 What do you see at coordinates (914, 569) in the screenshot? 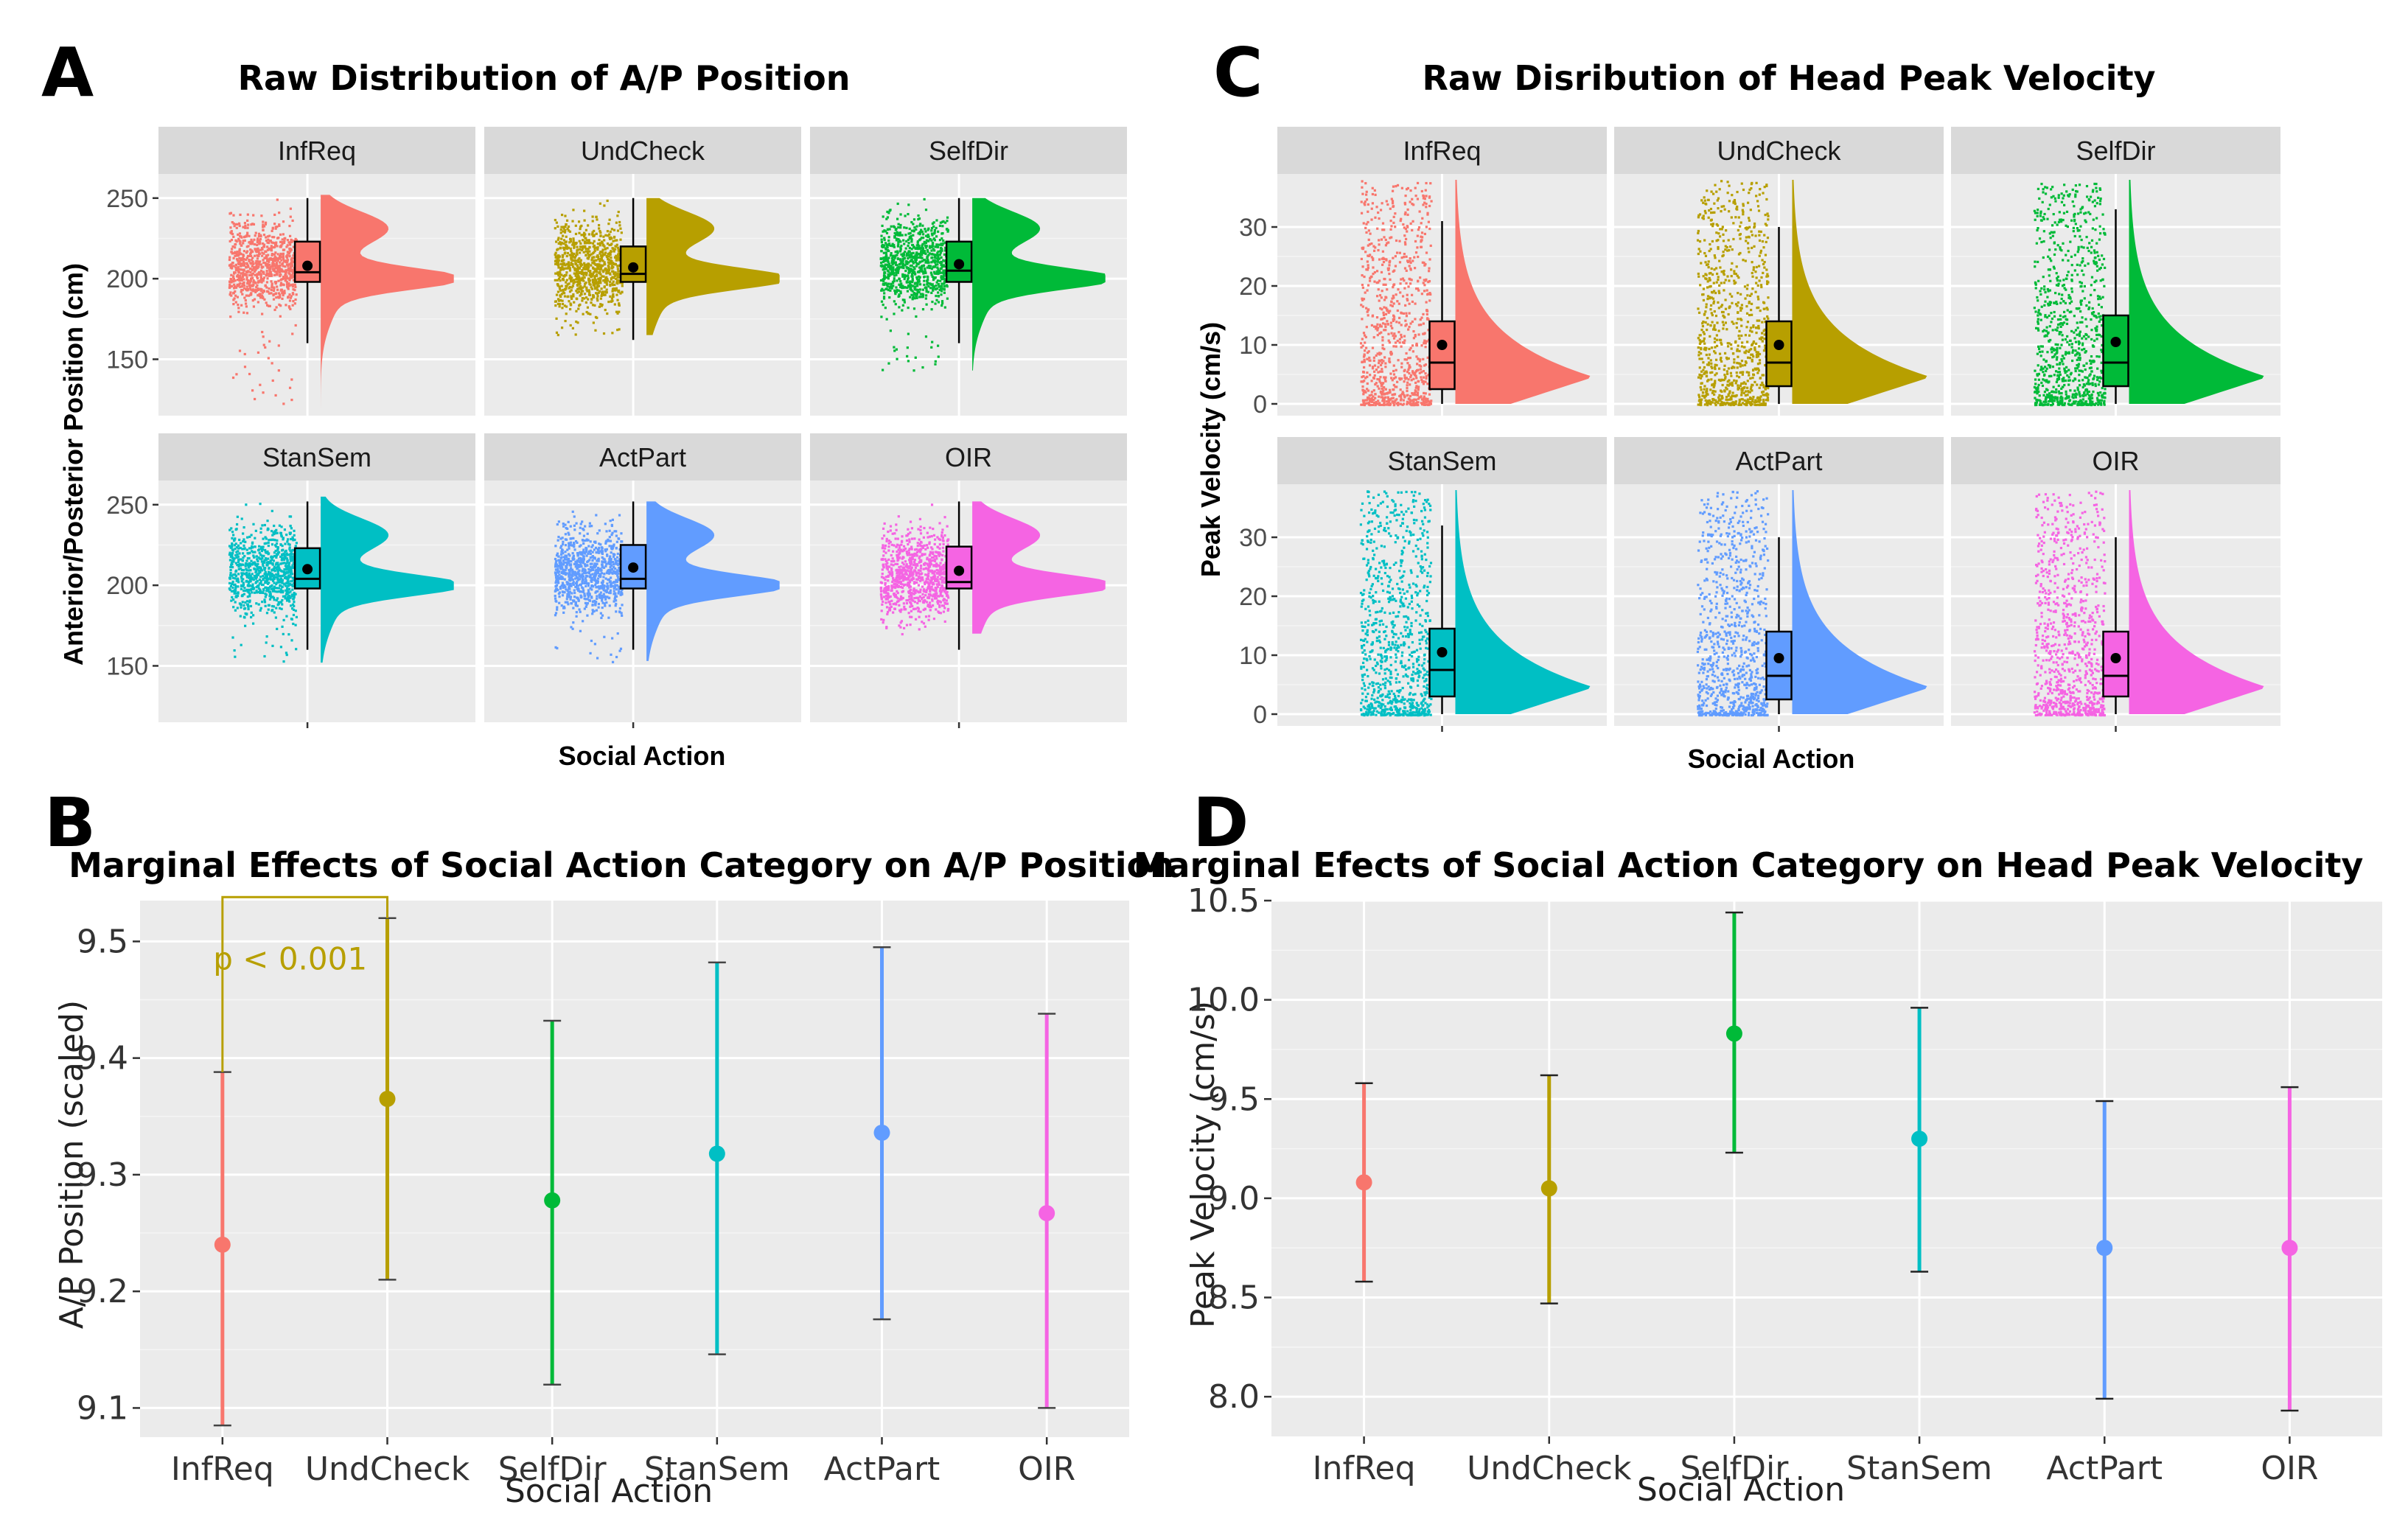
I see `jitter-points` at bounding box center [914, 569].